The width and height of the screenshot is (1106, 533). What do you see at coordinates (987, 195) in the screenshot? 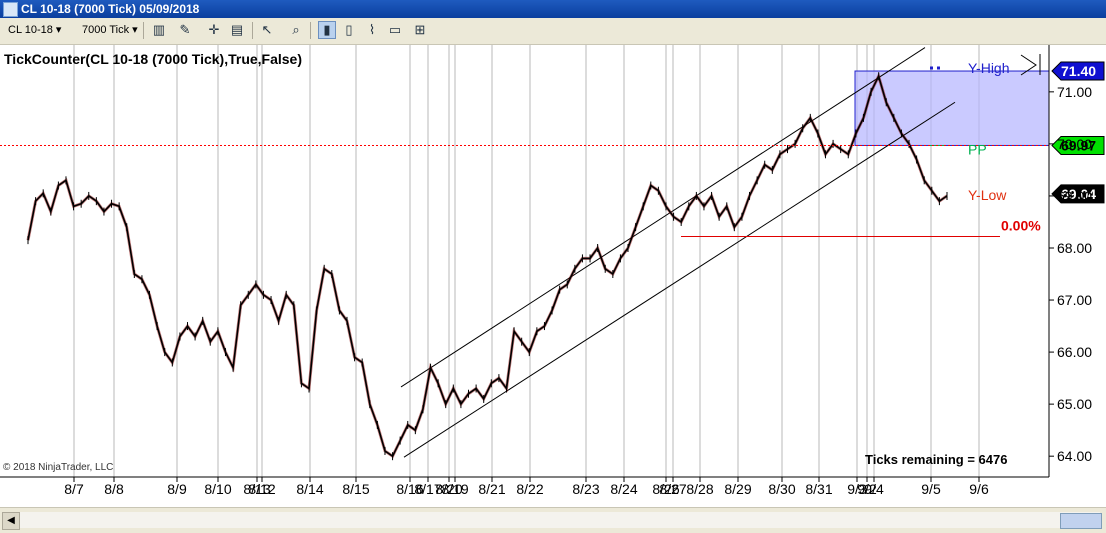
I see `y-low-label: Y-Low` at bounding box center [987, 195].